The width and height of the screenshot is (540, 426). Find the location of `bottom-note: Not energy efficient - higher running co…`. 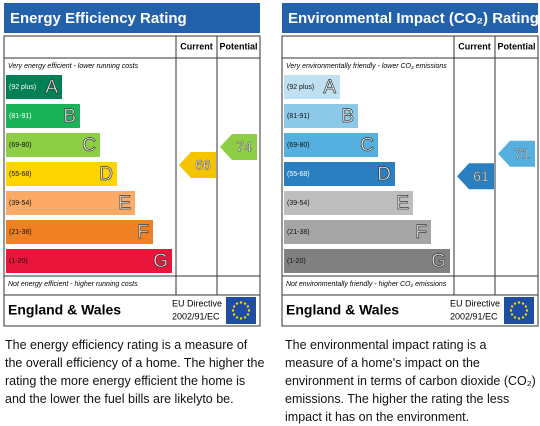

bottom-note: Not energy efficient - higher running co… is located at coordinates (73, 284).